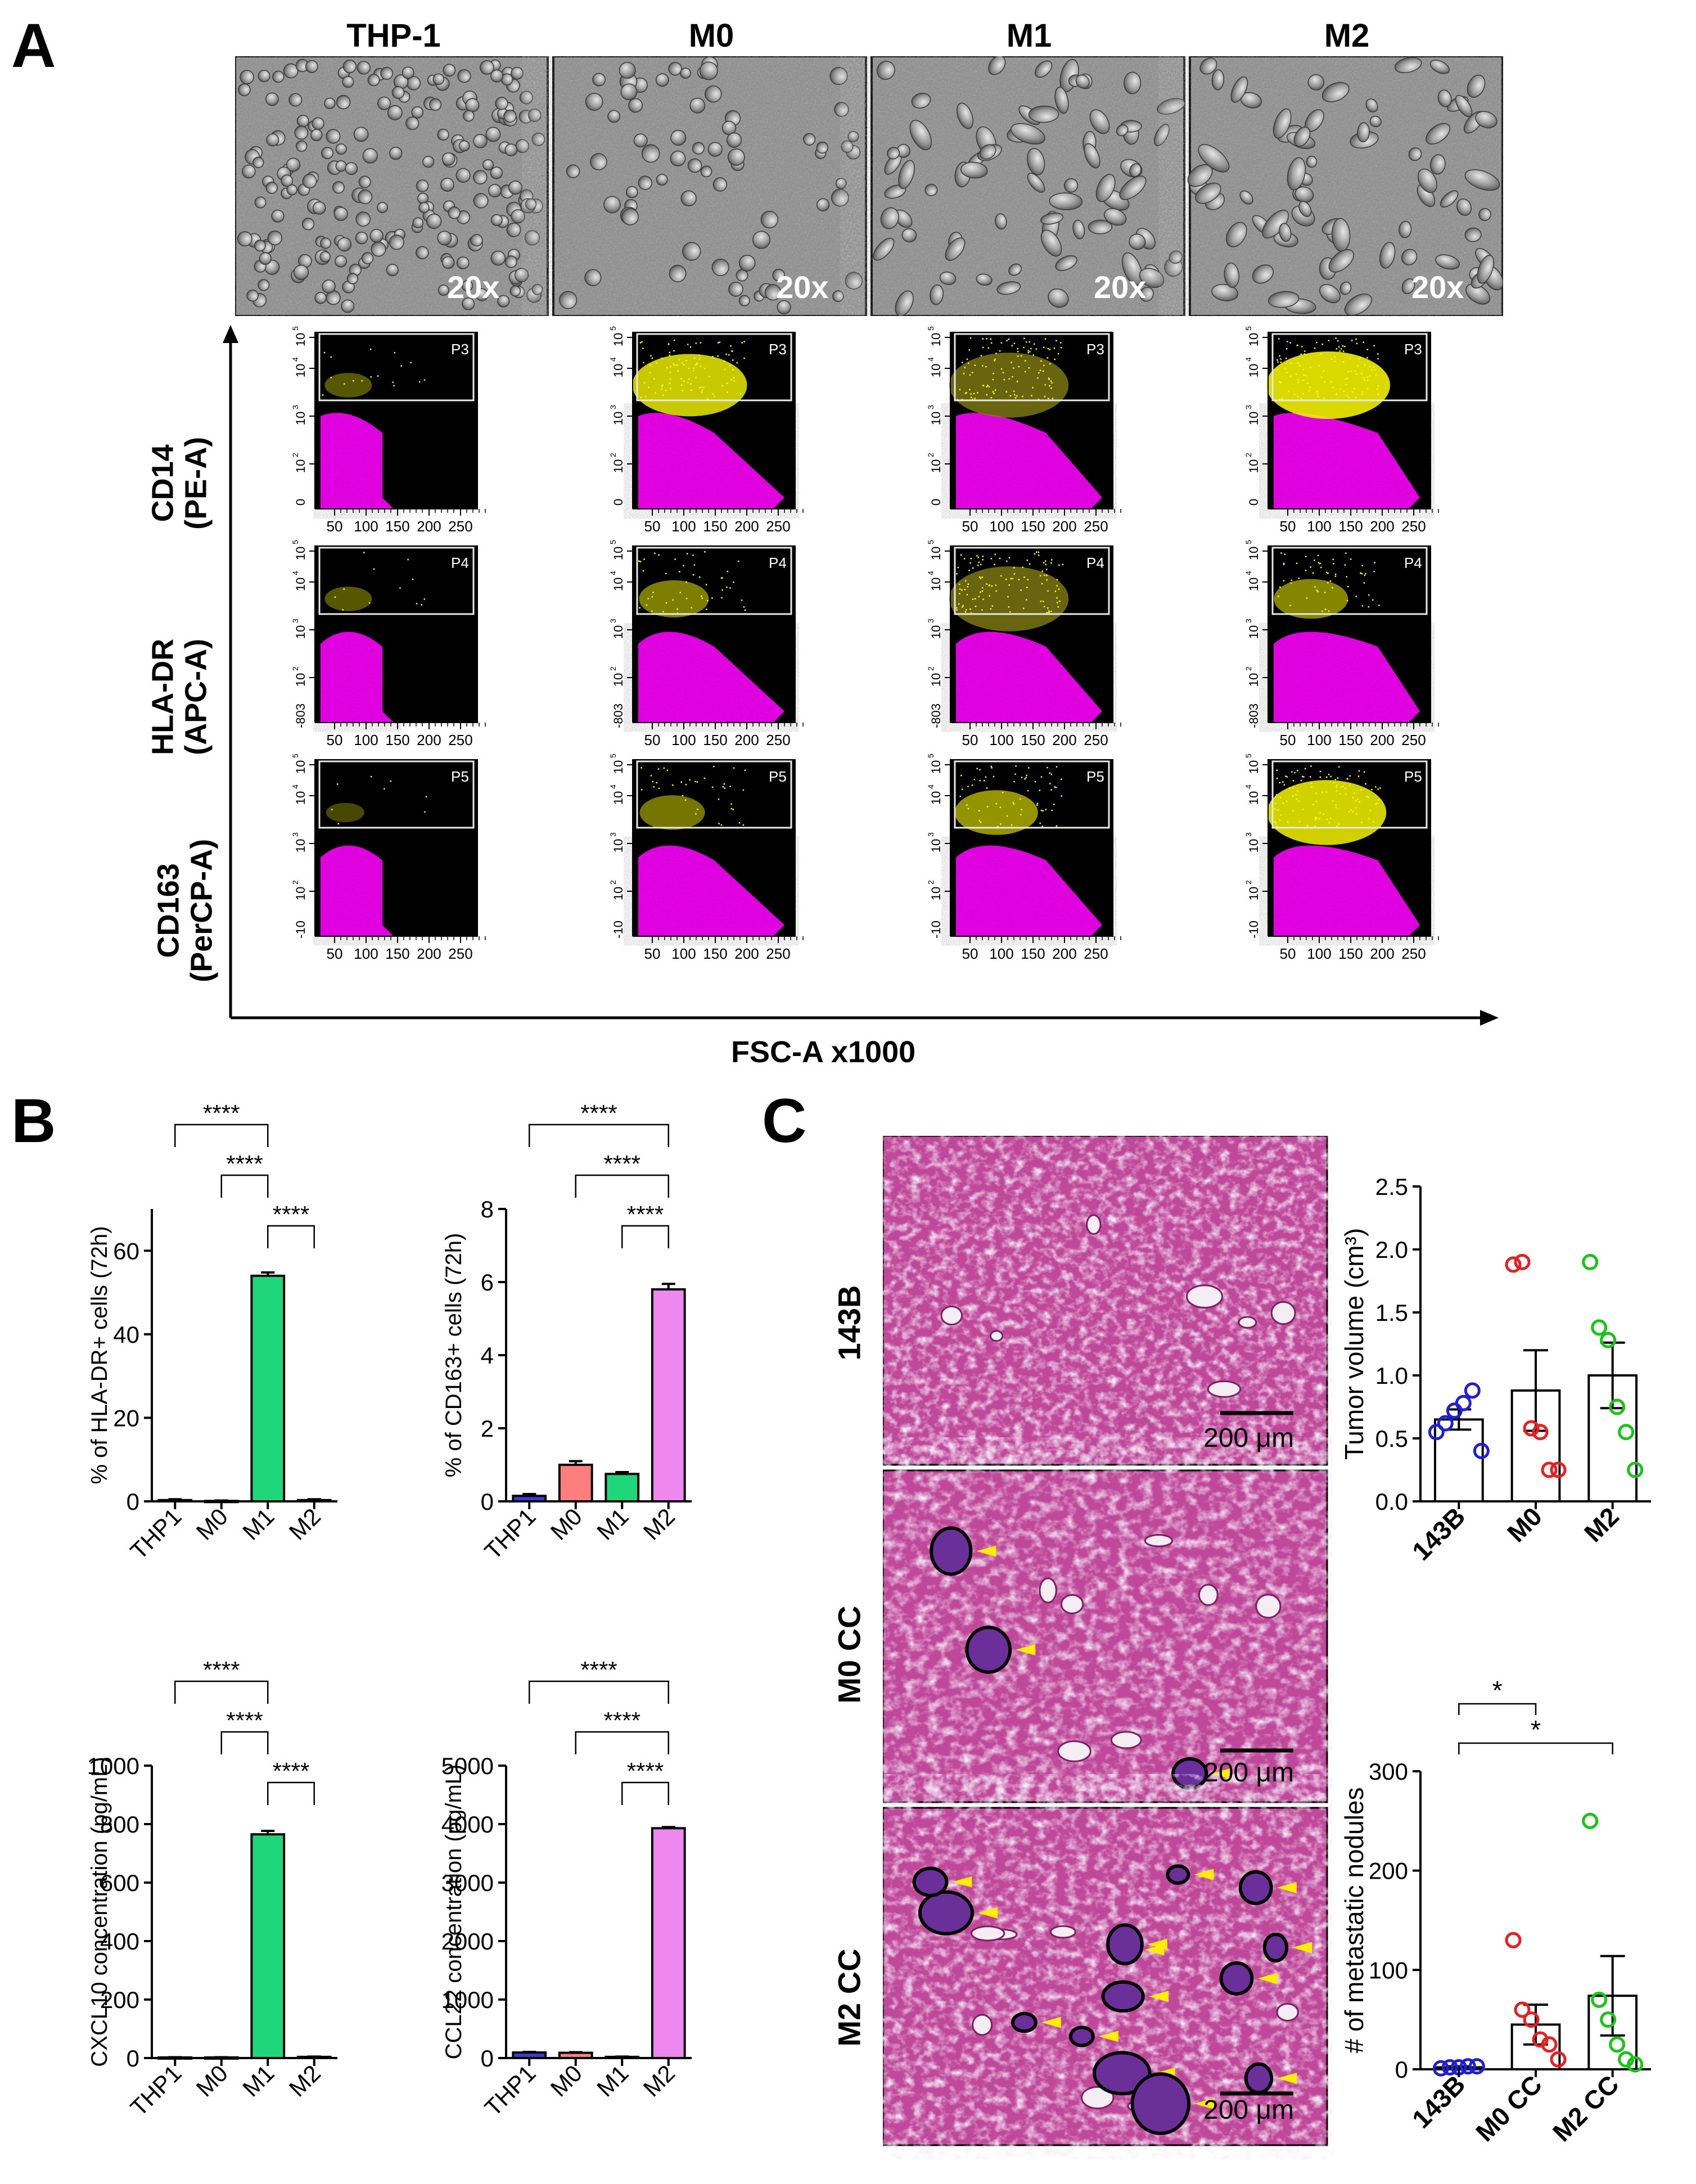 The image size is (1696, 2184). Describe the element at coordinates (1524, 1524) in the screenshot. I see `x-tick-label: M0` at that location.